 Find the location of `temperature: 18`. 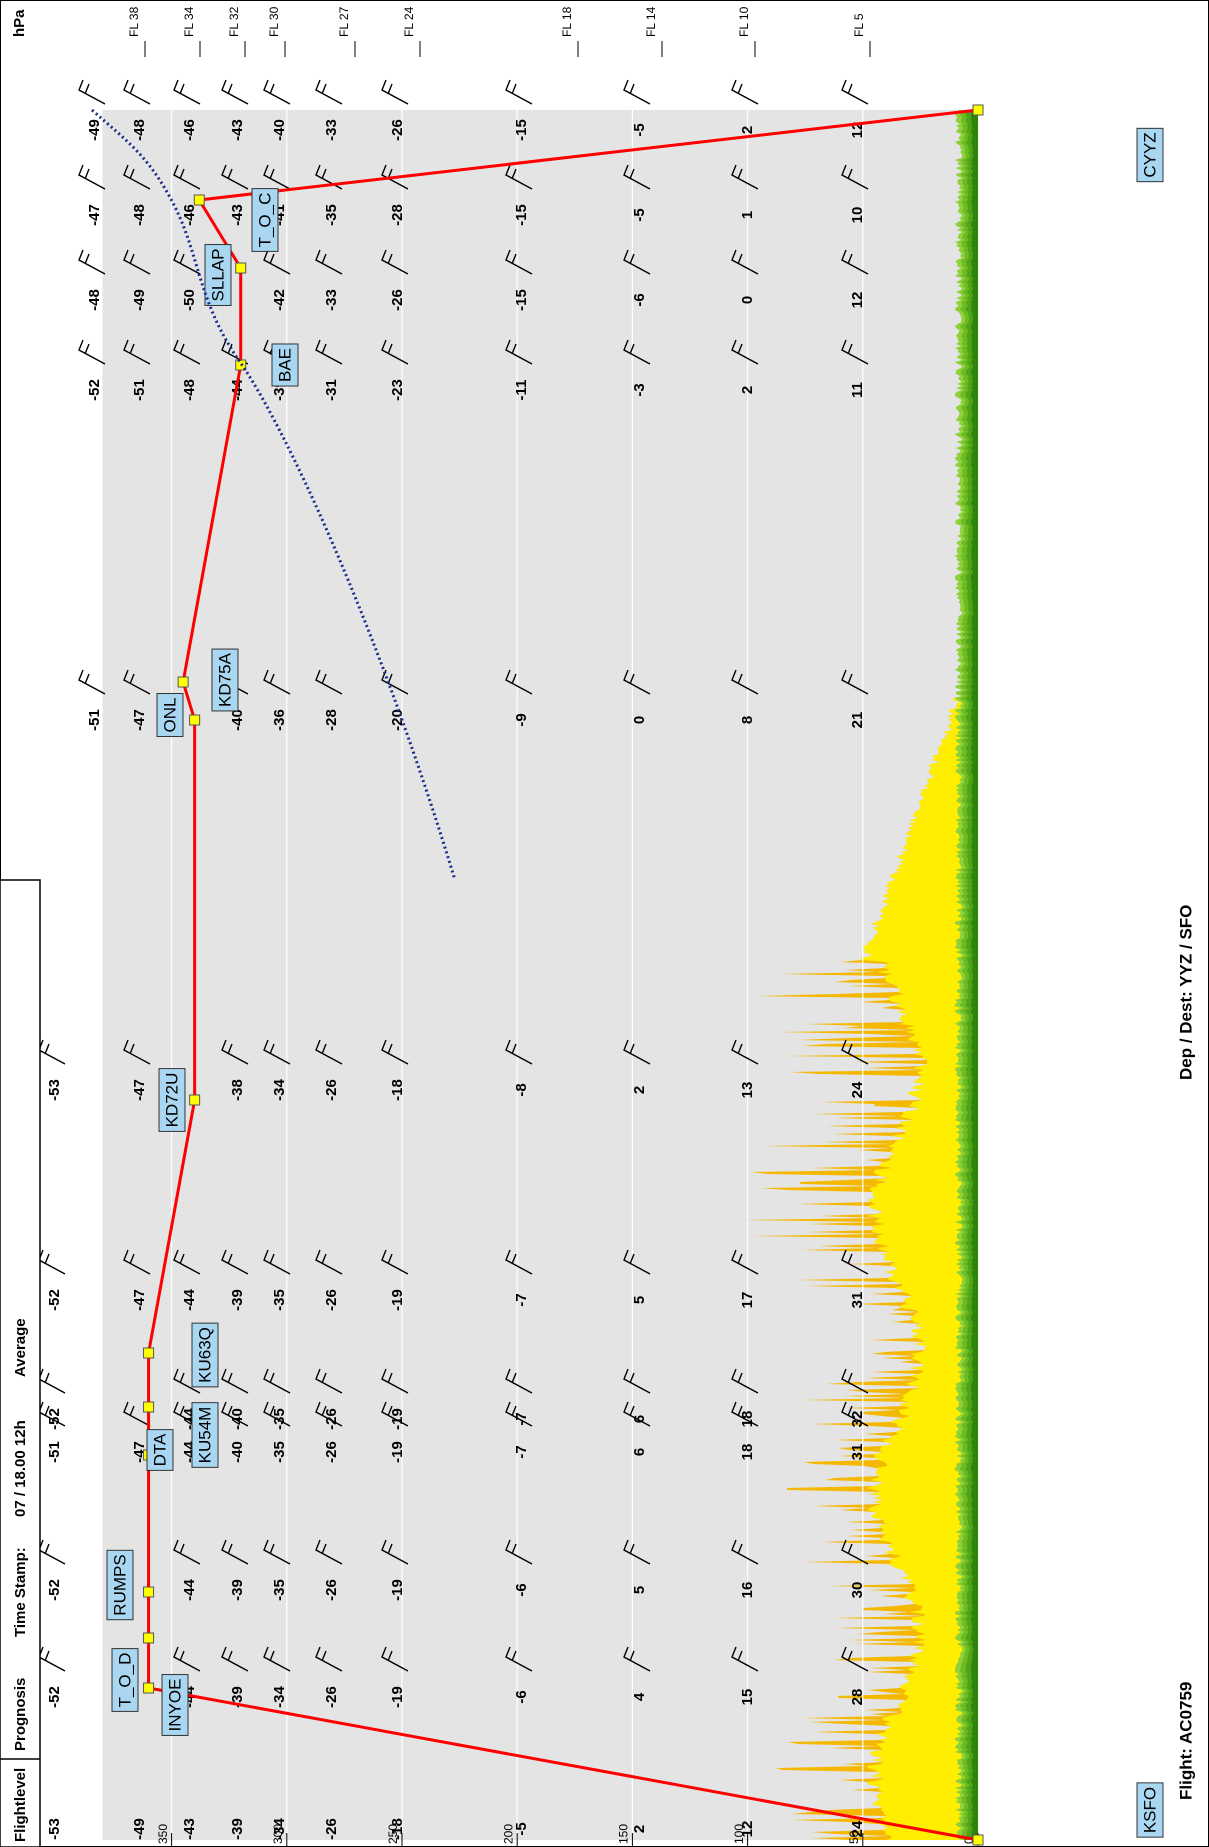

temperature: 18 is located at coordinates (747, 1452).